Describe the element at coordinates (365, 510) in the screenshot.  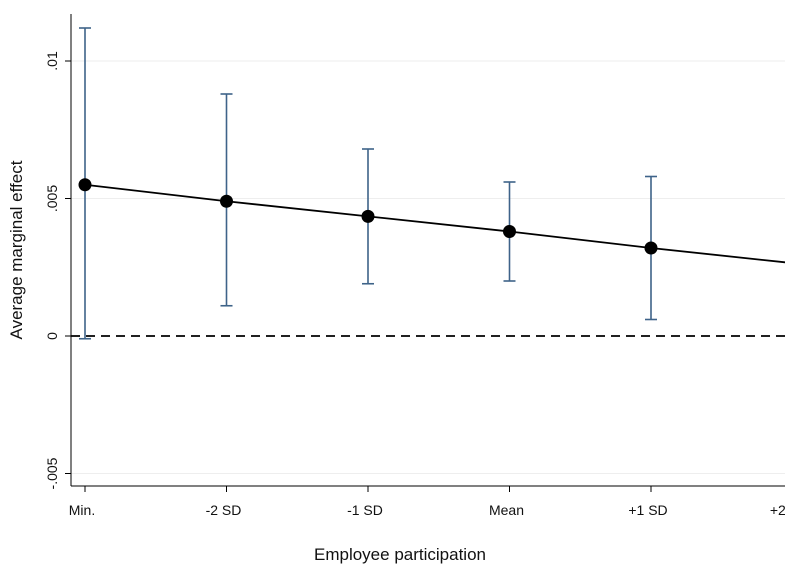
I see `x-tick-label: -1 SD` at that location.